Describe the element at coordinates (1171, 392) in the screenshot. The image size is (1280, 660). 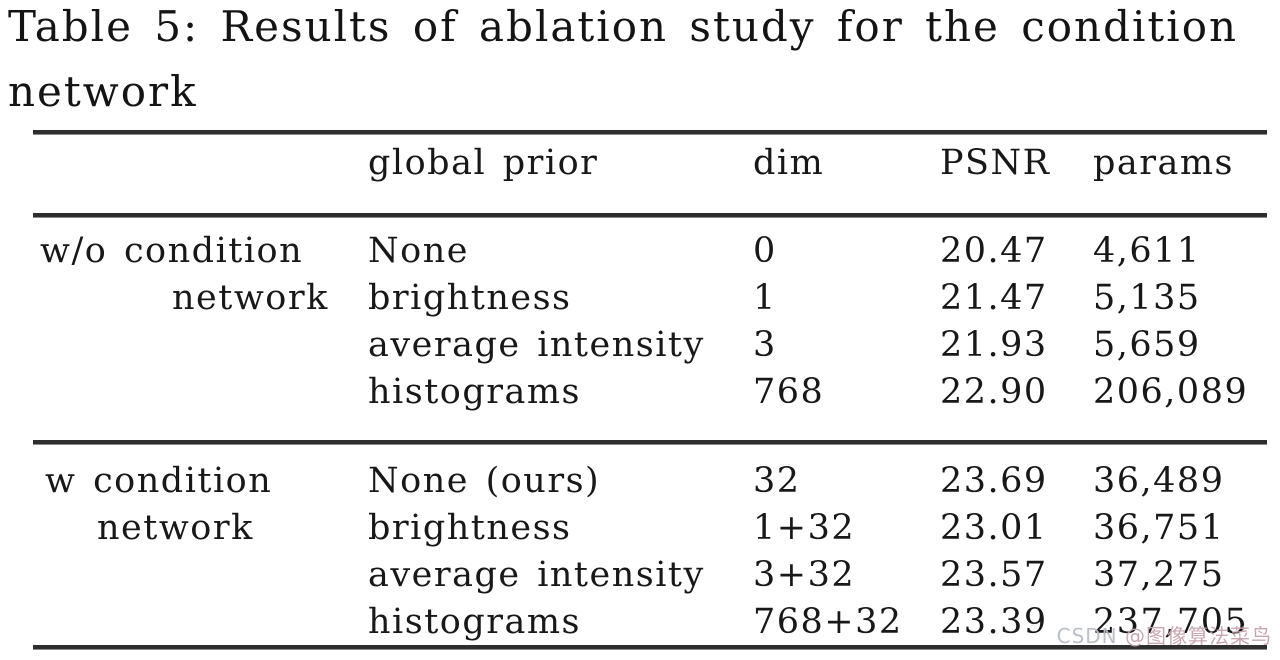
I see `cell-params: 206,089` at that location.